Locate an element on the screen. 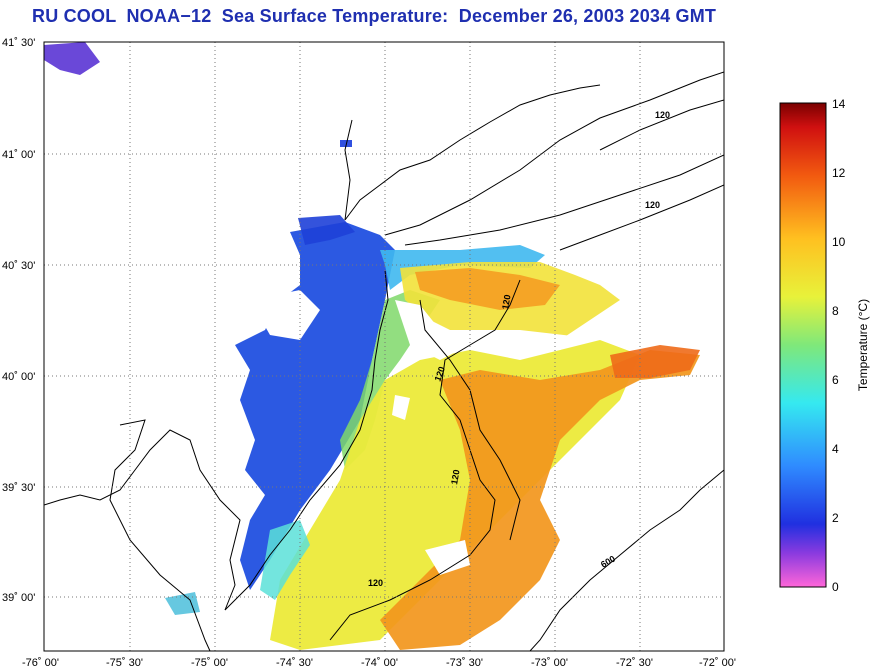  y-tick-label: 40˚ 30' is located at coordinates (18, 266).